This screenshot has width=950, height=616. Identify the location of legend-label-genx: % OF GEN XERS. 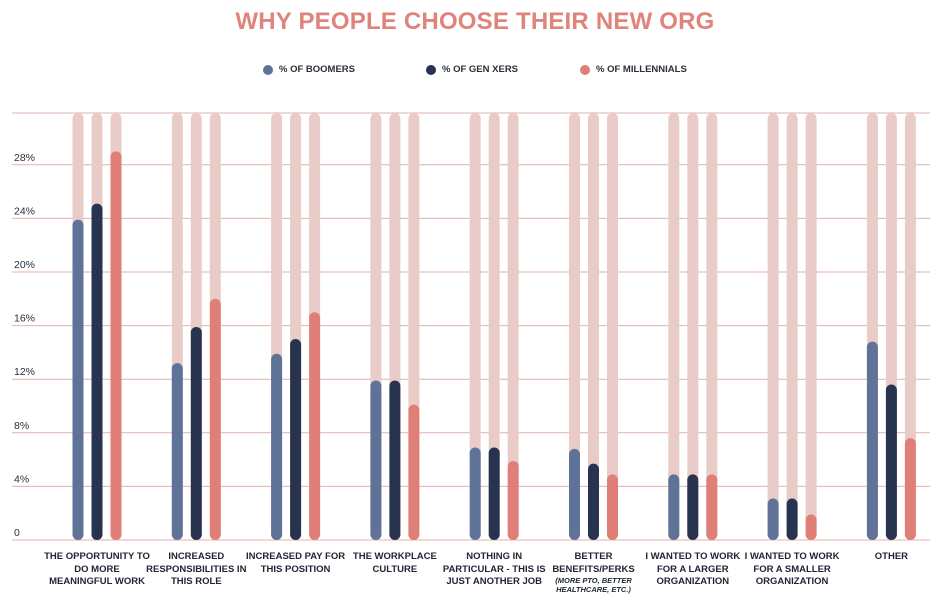
(480, 69).